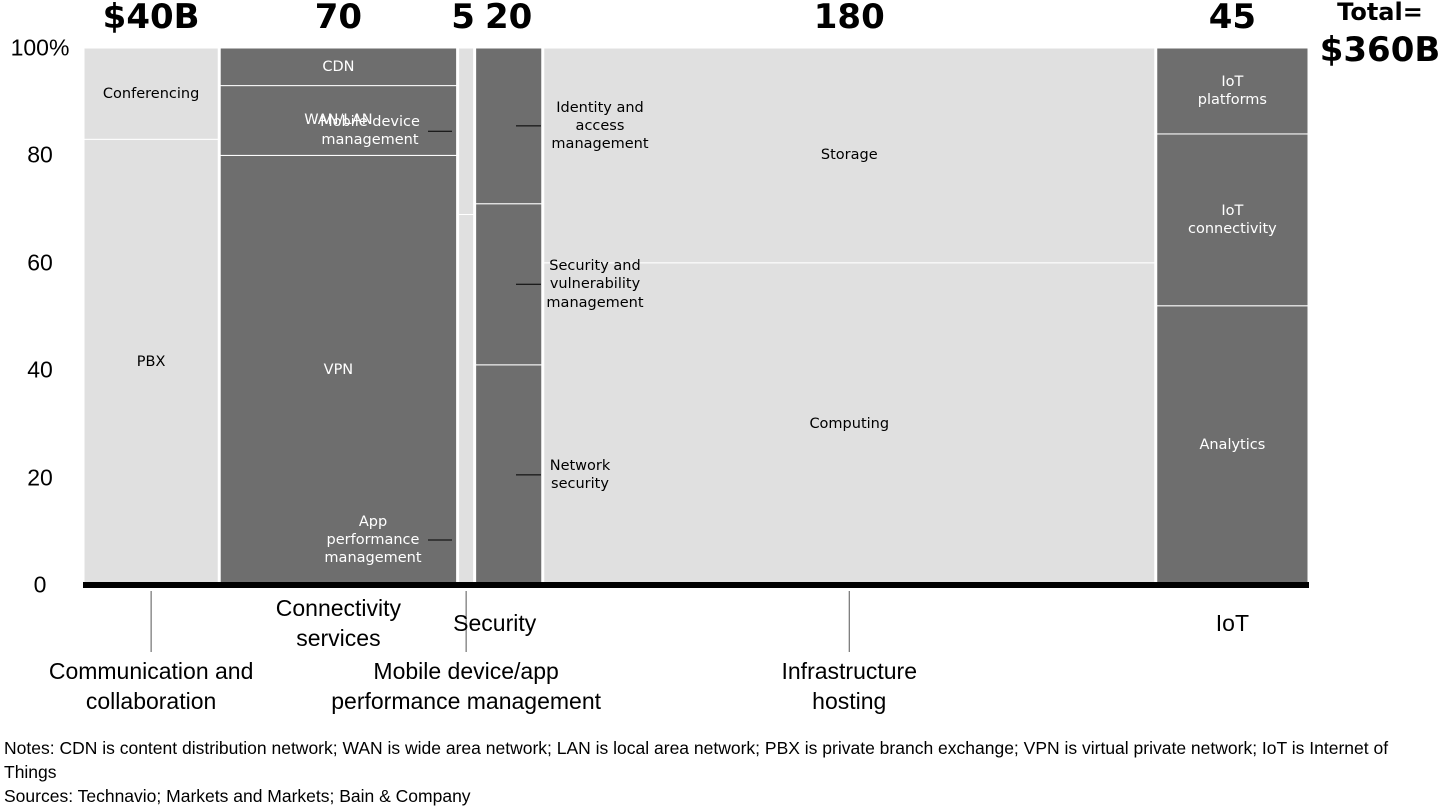 This screenshot has width=1440, height=810. I want to click on segment-label: Computing, so click(849, 423).